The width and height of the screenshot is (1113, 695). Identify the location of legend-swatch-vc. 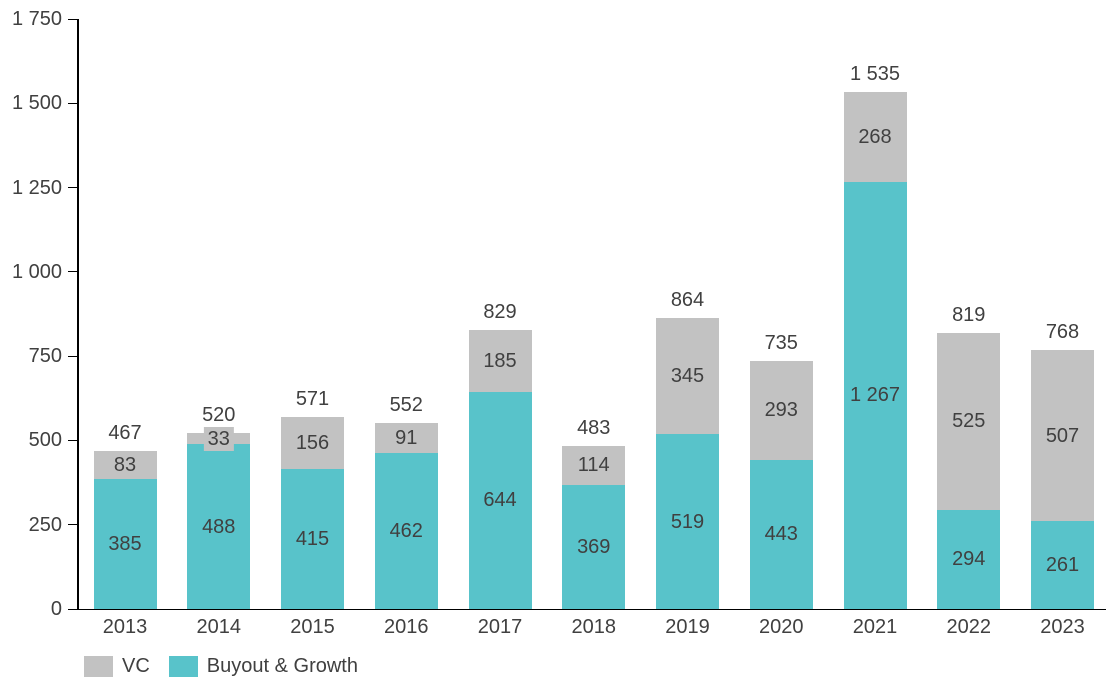
(98, 666).